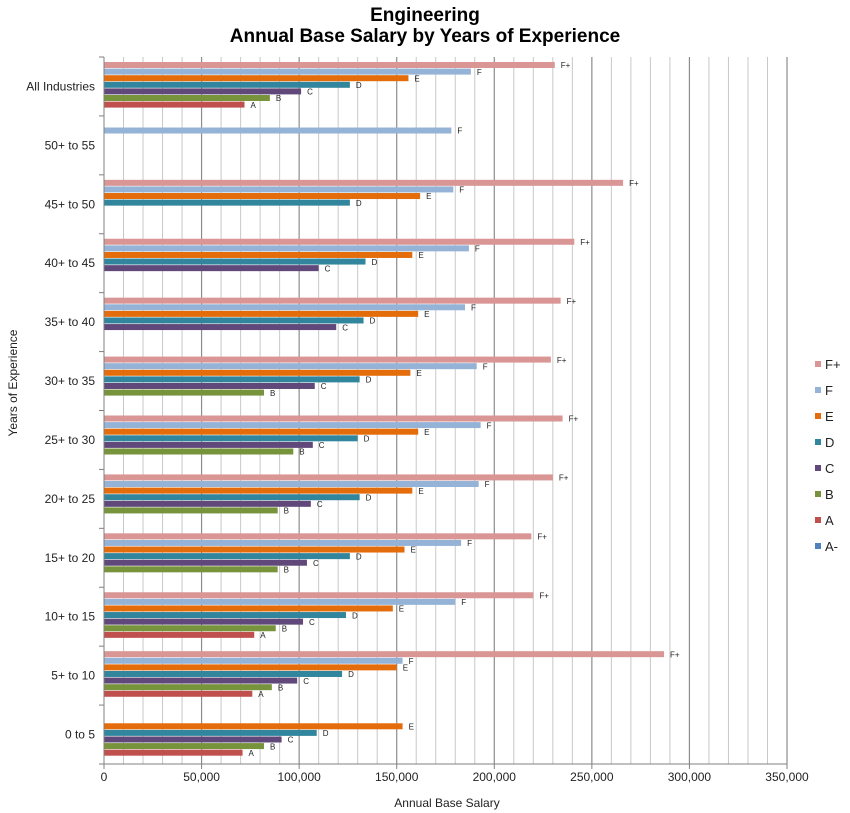 This screenshot has width=850, height=813. I want to click on bar-0-to-5-e, so click(253, 726).